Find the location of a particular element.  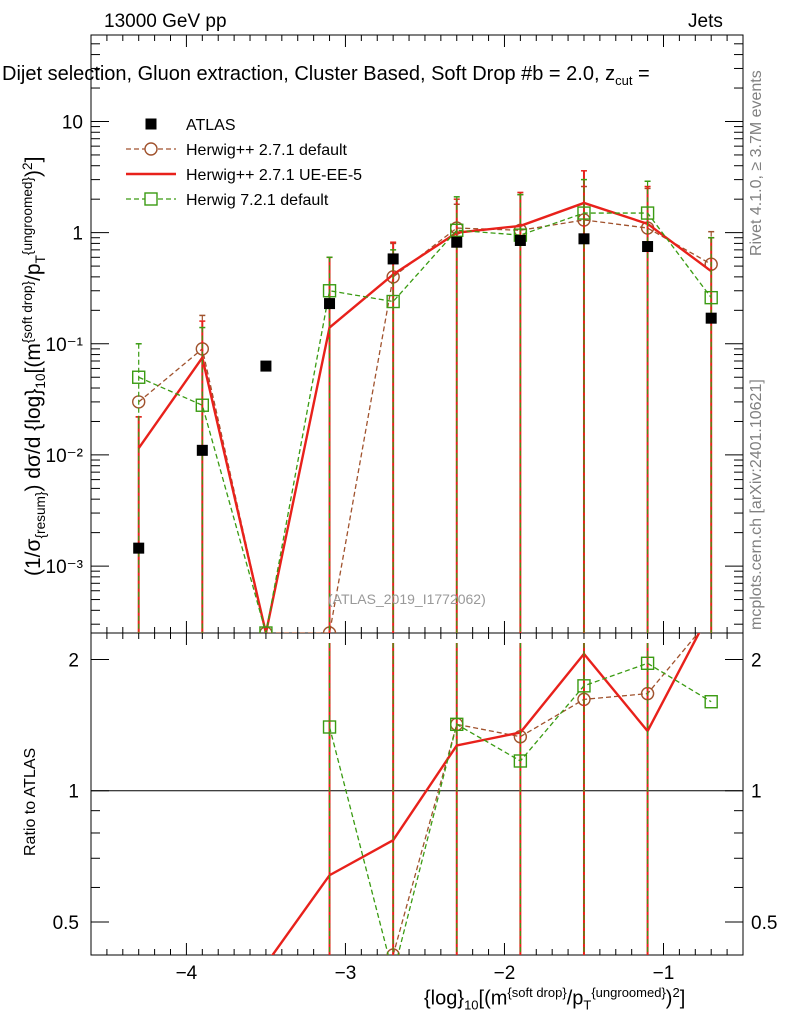

plot-title-tail: = is located at coordinates (641, 74).